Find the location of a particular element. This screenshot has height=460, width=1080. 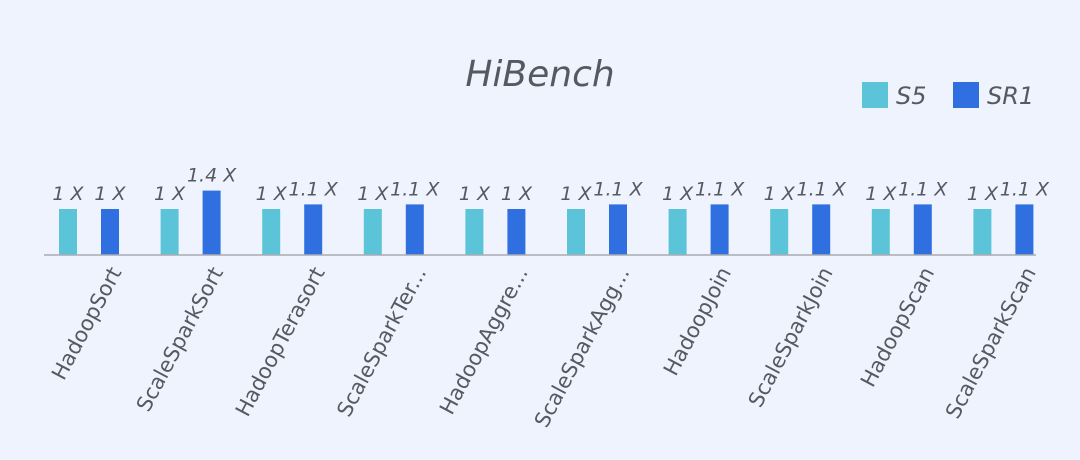

data-label-s5-5: 1 X is located at coordinates (576, 194).